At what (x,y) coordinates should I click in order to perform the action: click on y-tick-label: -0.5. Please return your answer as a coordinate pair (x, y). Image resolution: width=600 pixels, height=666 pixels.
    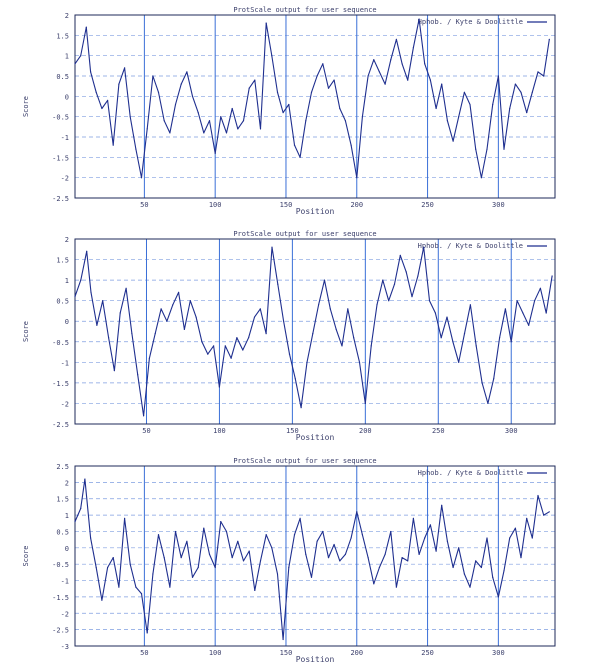
    Looking at the image, I should click on (60, 118).